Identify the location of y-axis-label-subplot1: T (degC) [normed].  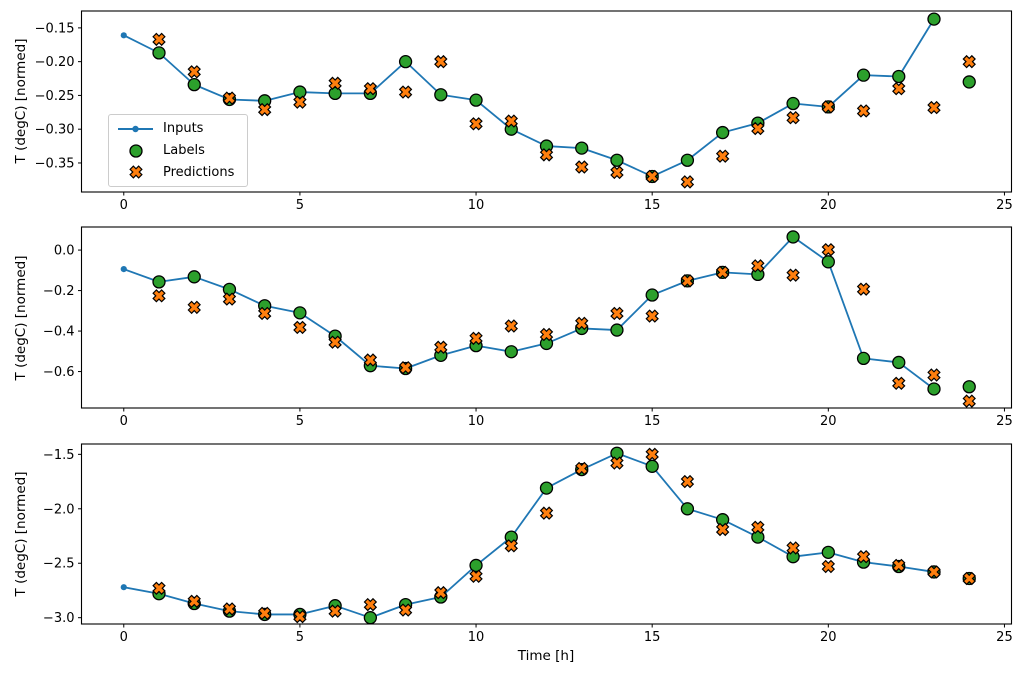
(21, 101).